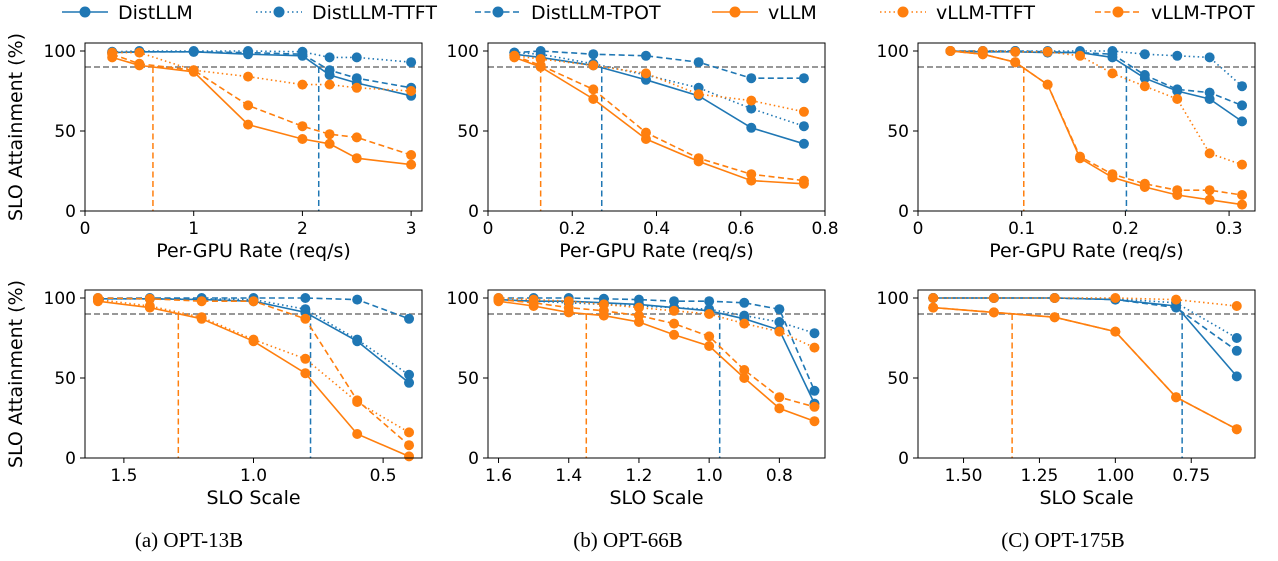 This screenshot has height=561, width=1278. What do you see at coordinates (985, 13) in the screenshot?
I see `legend-label: vLLM-TTFT` at bounding box center [985, 13].